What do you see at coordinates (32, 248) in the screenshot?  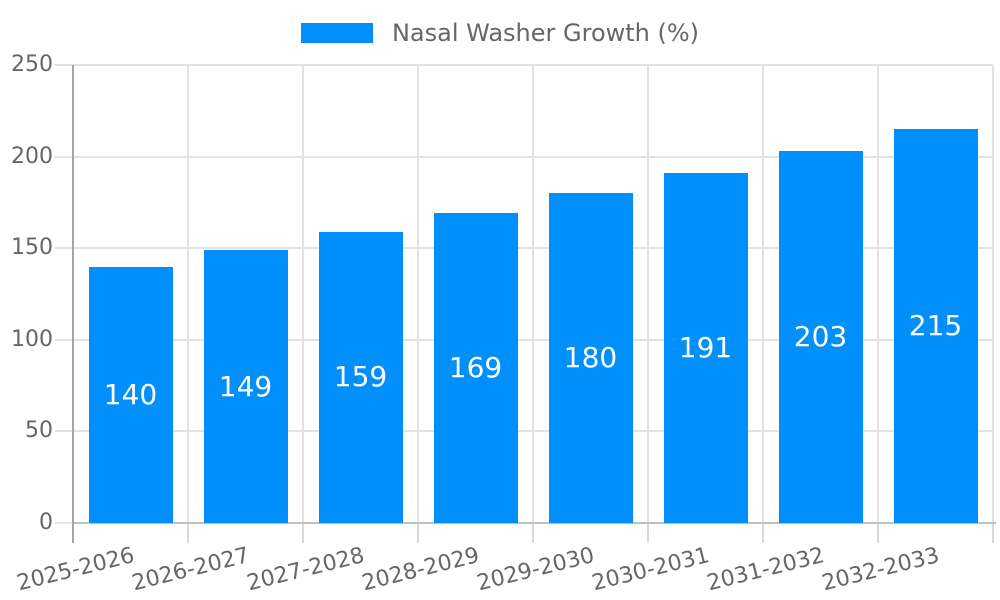 I see `y-tick-label: 150` at bounding box center [32, 248].